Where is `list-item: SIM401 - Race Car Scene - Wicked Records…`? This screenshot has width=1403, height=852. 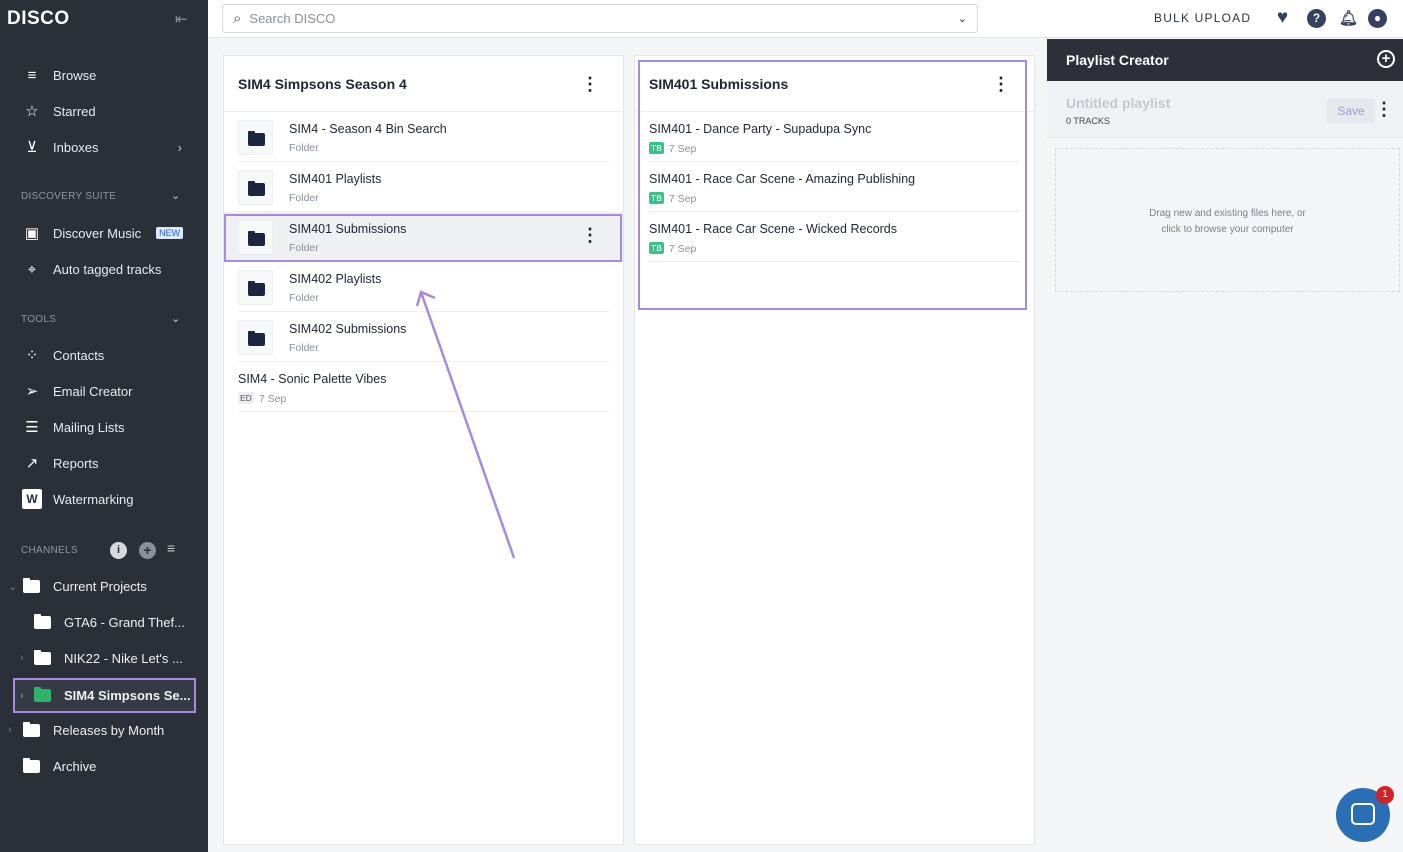
list-item: SIM401 - Race Car Scene - Wicked Records… is located at coordinates (834, 237).